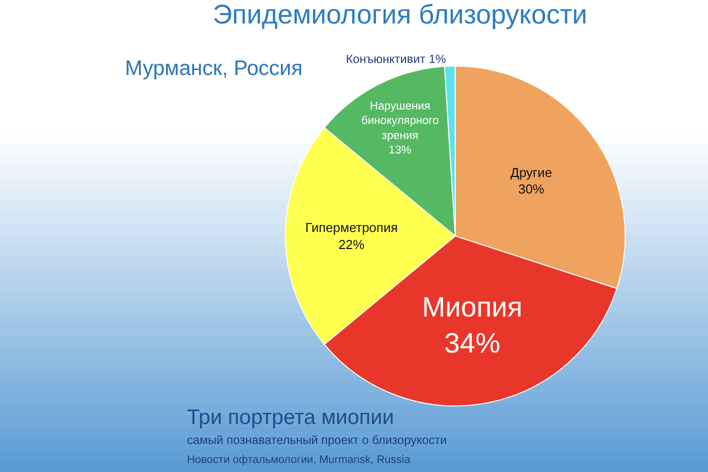 This screenshot has height=472, width=708. What do you see at coordinates (400, 15) in the screenshot?
I see `chart-title: Эпидемиология близорукости` at bounding box center [400, 15].